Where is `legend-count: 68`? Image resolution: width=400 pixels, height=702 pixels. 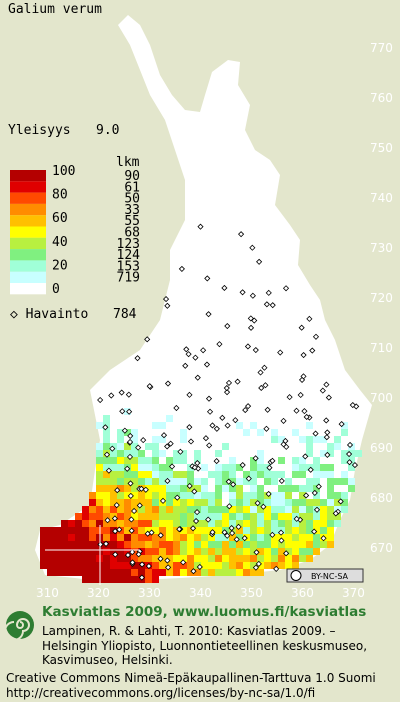 legend-count: 68 is located at coordinates (132, 233).